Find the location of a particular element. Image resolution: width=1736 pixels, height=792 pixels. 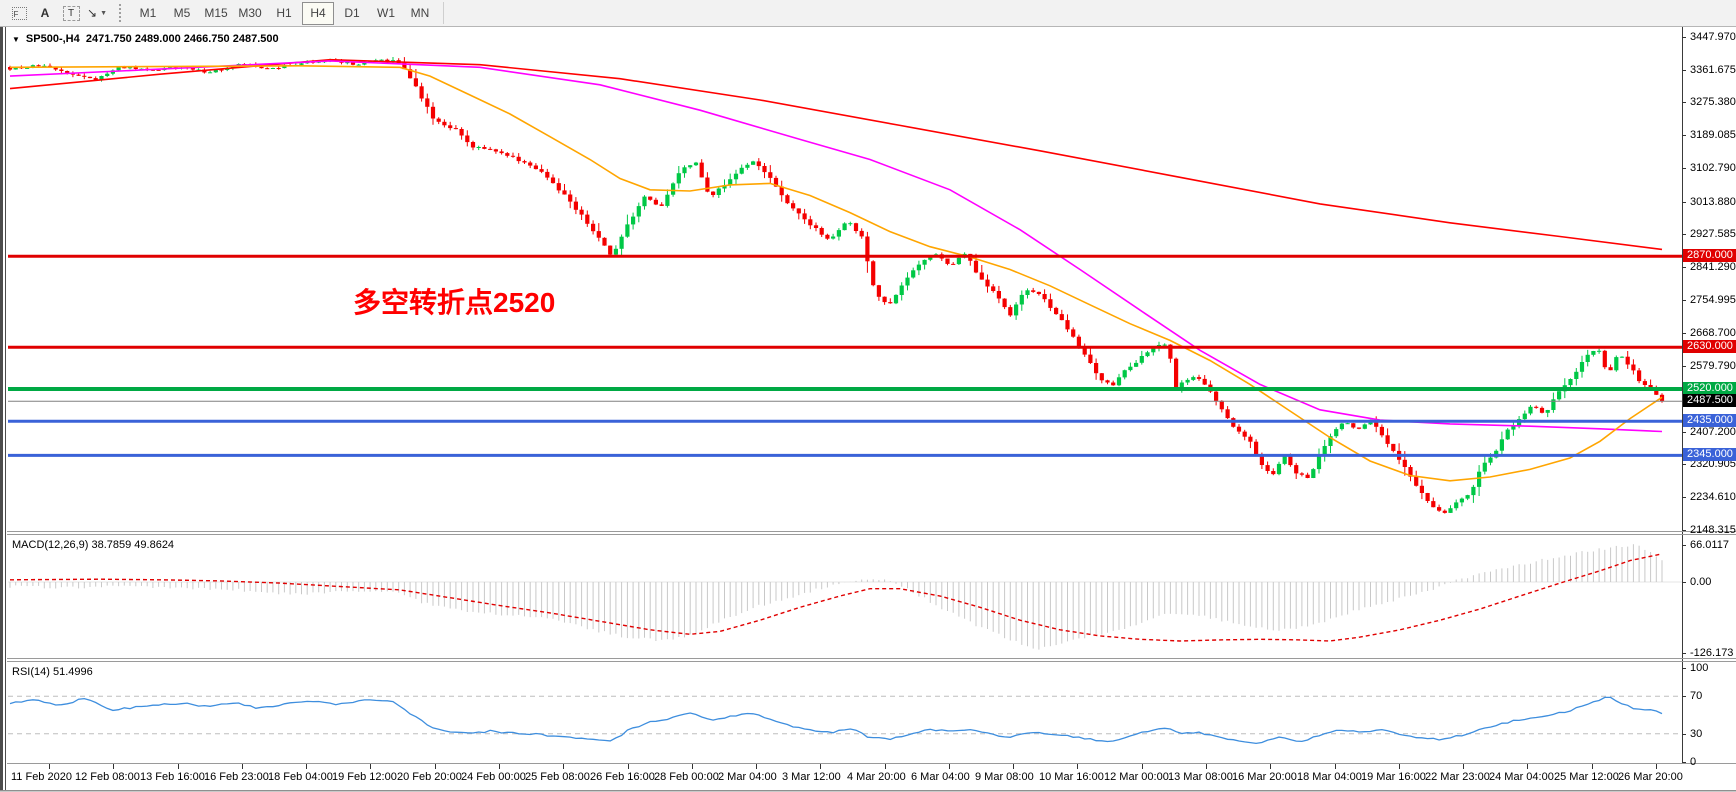

rsi-axis-label: 100 is located at coordinates (1699, 668).